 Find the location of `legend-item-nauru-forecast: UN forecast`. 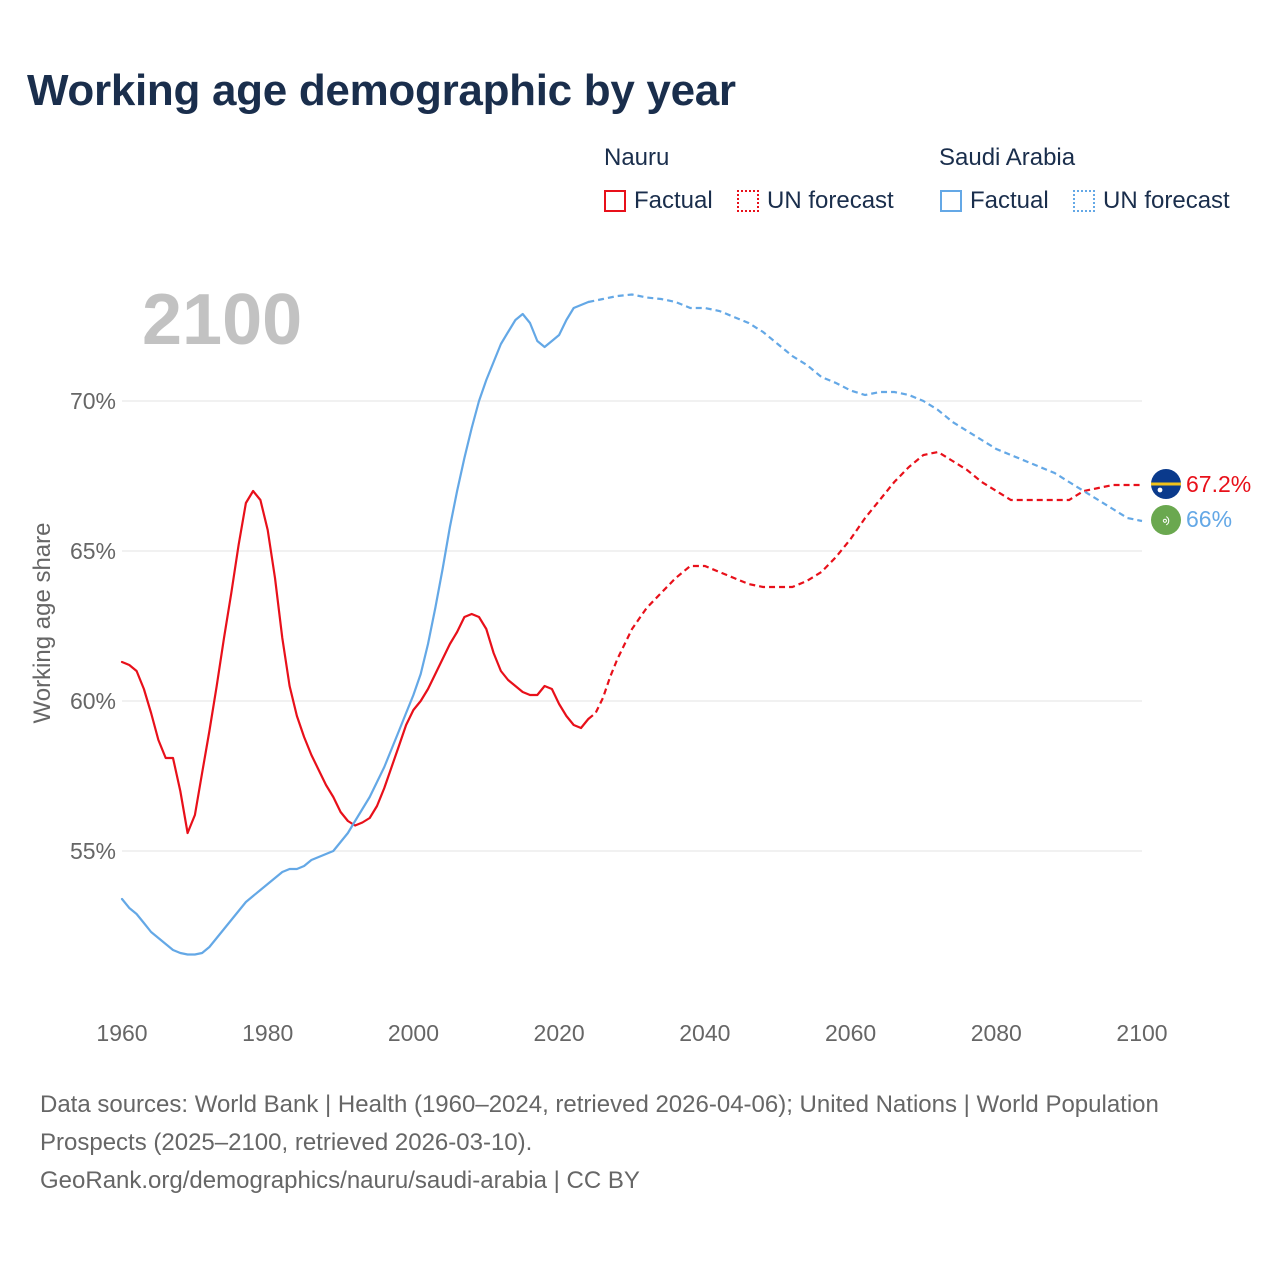

legend-item-nauru-forecast: UN forecast is located at coordinates (815, 201).